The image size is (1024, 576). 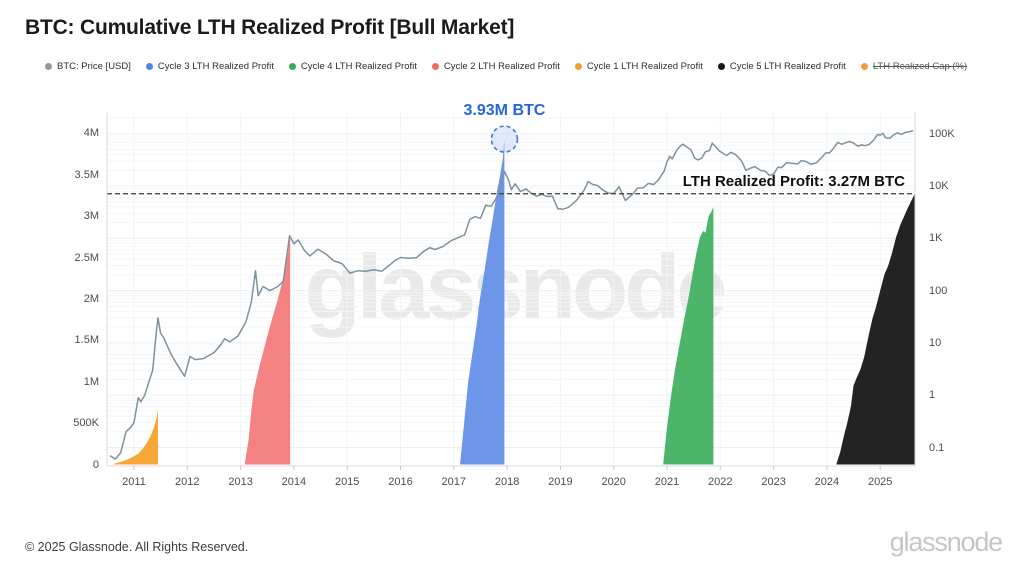 I want to click on legend-item-label: Cycle 4 LTH Realized Profit, so click(x=358, y=66).